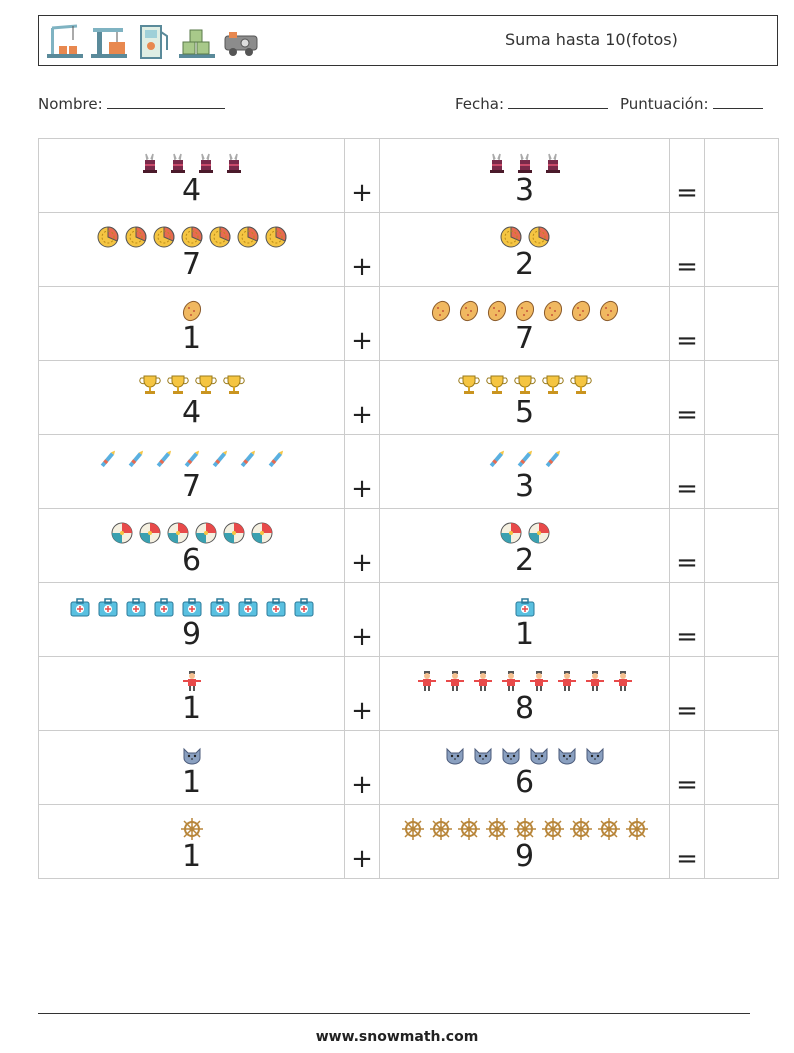 Image resolution: width=794 pixels, height=1053 pixels. Describe the element at coordinates (397, 1037) in the screenshot. I see `footer-url: www.snowmath.com` at that location.